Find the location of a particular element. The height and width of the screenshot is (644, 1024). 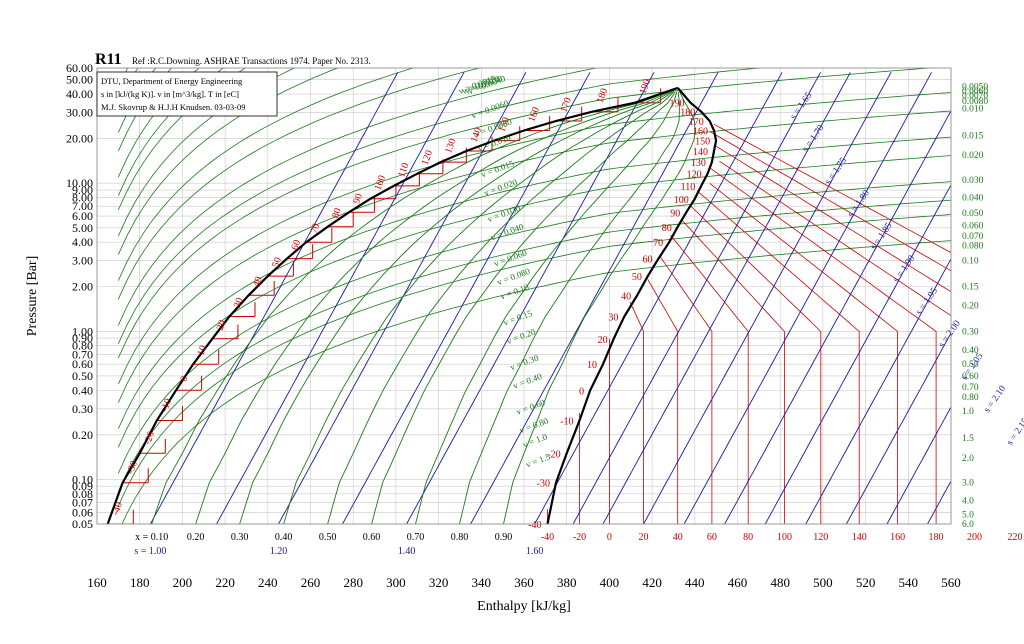

isotherm-bottom-label: 20 is located at coordinates (644, 537).